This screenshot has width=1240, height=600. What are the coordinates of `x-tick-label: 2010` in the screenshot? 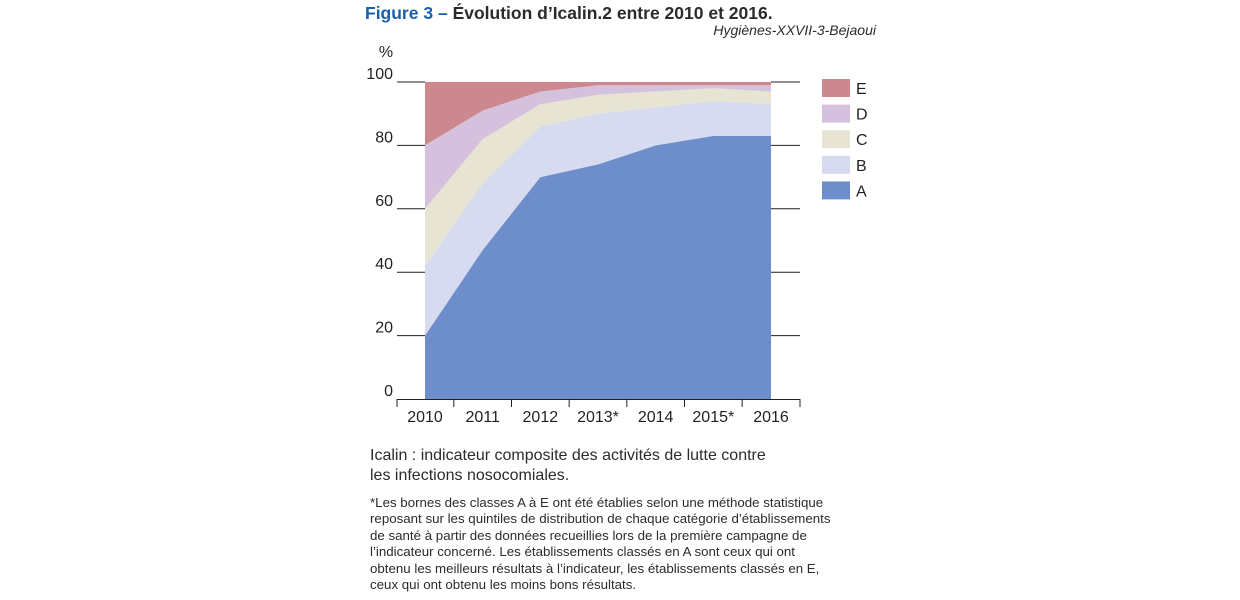 It's located at (425, 417).